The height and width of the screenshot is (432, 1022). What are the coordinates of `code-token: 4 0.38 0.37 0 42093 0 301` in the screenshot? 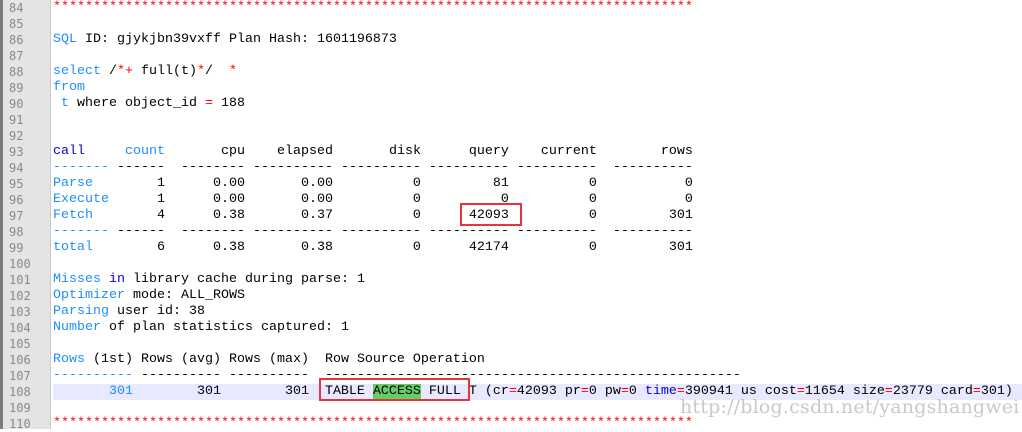 It's located at (393, 215).